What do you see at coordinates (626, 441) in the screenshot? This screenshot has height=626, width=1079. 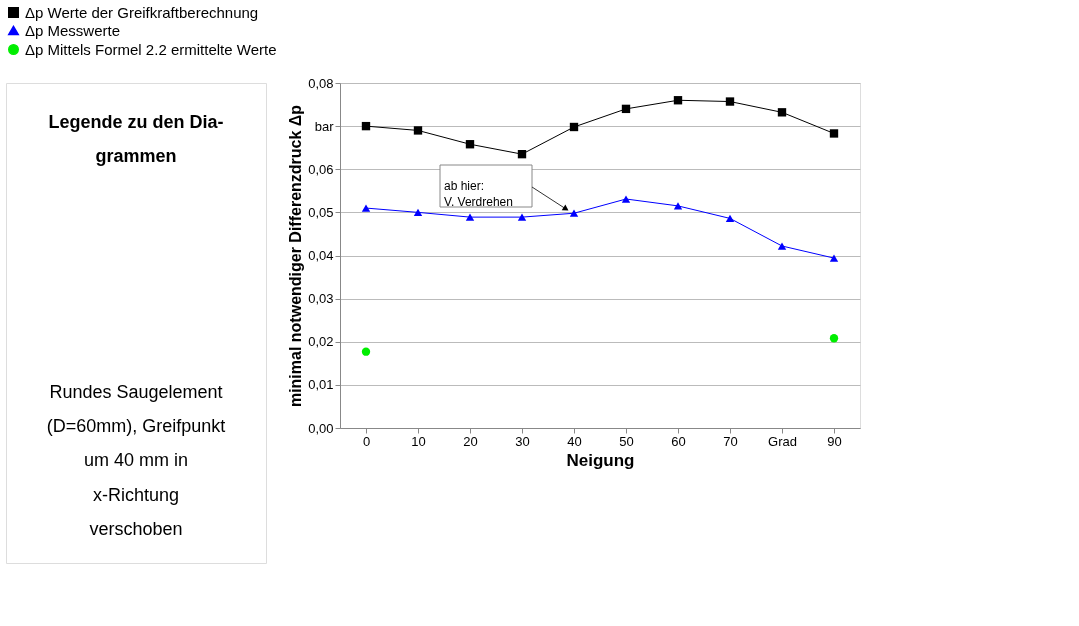 I see `x-tick-label: 50` at bounding box center [626, 441].